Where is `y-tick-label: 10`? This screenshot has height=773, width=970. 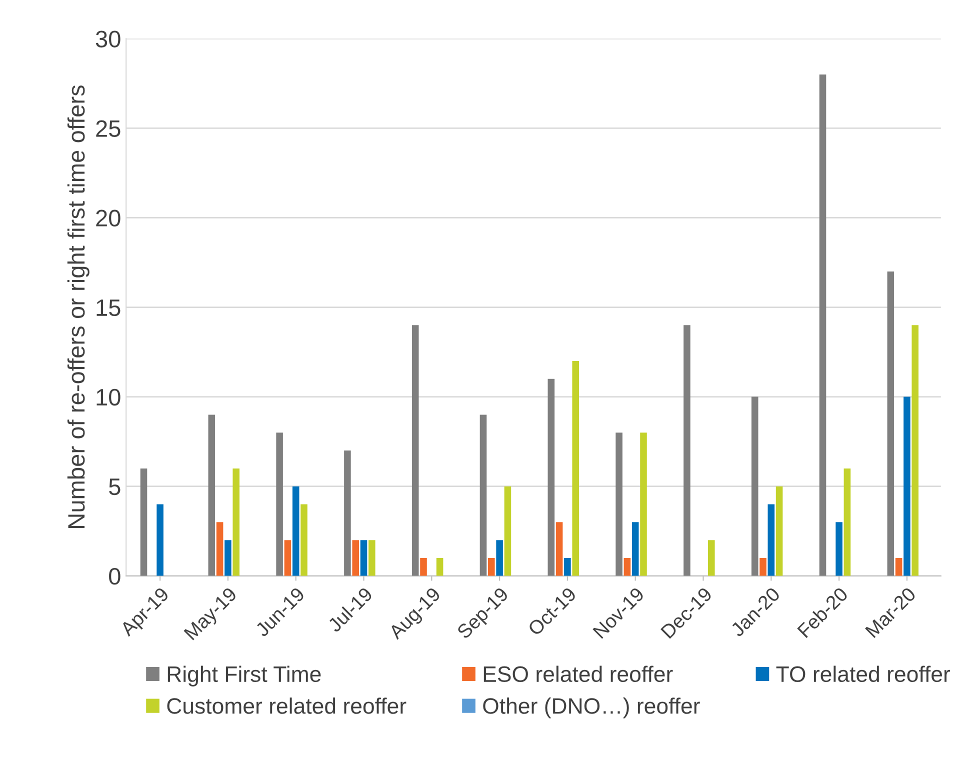 y-tick-label: 10 is located at coordinates (108, 397).